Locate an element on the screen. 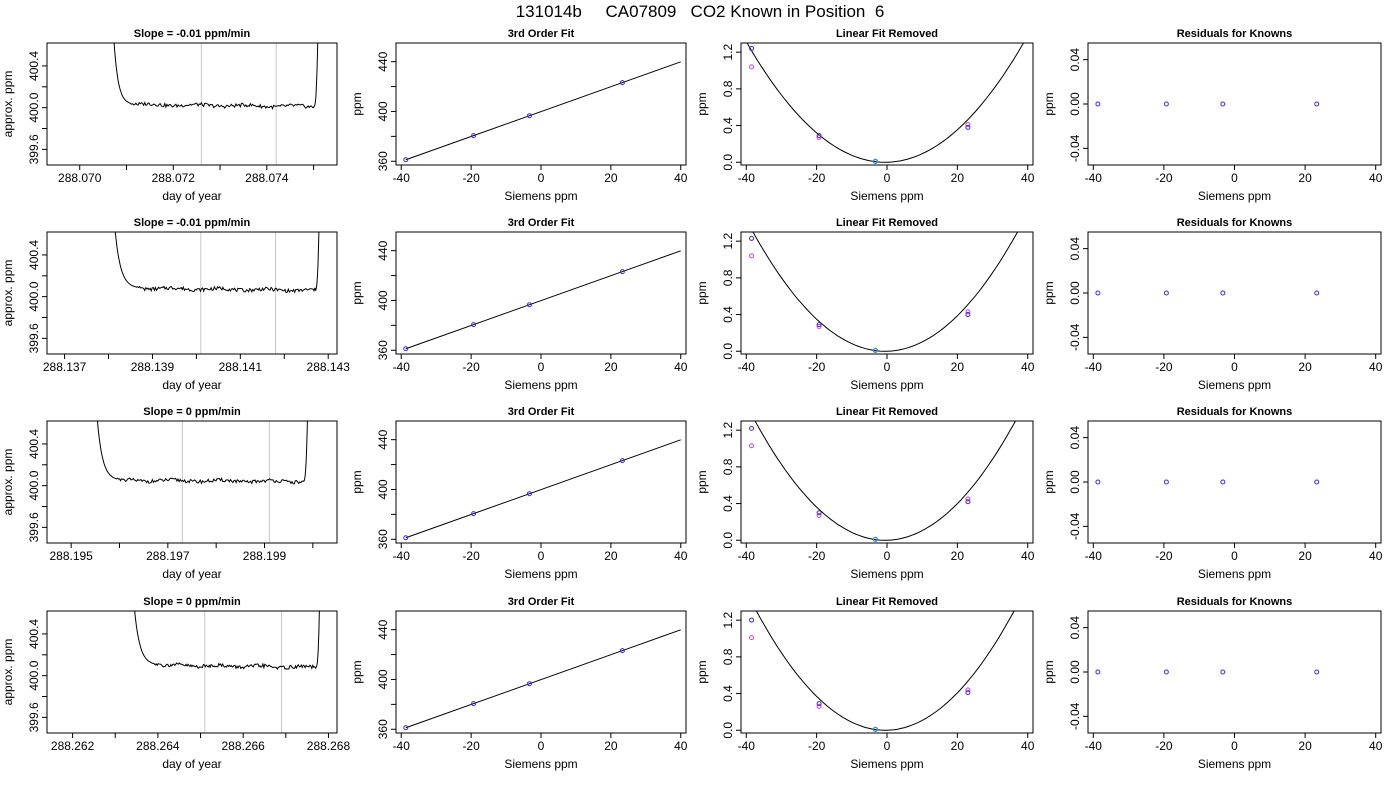 The image size is (1400, 800). panel-title: Residuals for Knowns is located at coordinates (1235, 34).